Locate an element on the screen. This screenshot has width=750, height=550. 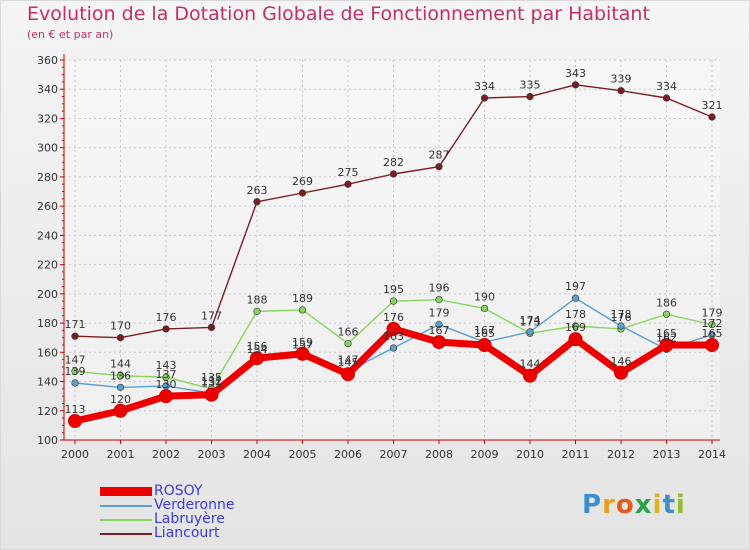
x-tick-label: 2005 is located at coordinates (303, 454).